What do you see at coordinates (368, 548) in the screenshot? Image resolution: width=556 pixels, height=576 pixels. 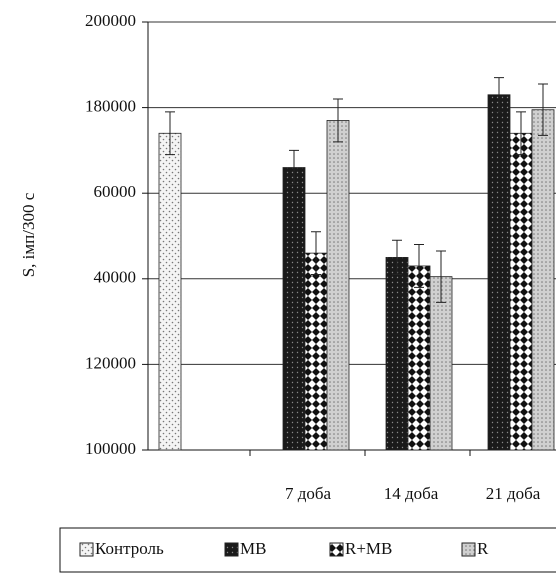 I see `legend-label: R+MB` at bounding box center [368, 548].